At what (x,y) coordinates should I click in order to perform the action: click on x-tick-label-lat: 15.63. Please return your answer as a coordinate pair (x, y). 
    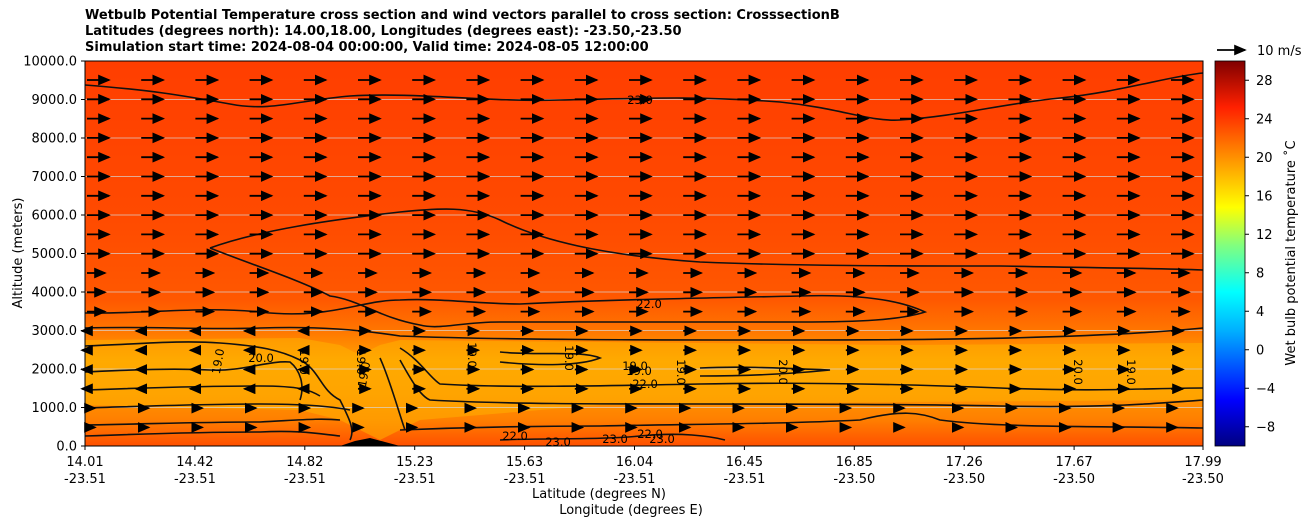
    Looking at the image, I should click on (524, 462).